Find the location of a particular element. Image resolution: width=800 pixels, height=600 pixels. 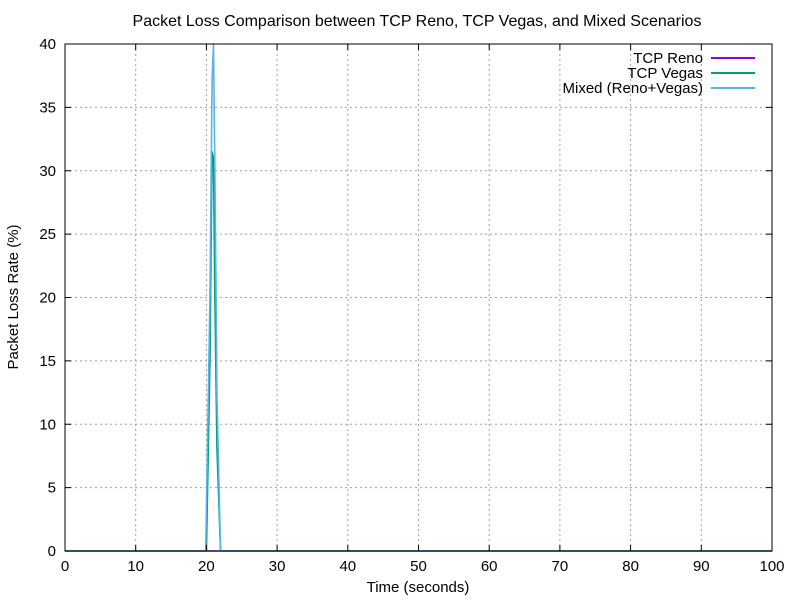

y-tick-label: 5 is located at coordinates (52, 488).